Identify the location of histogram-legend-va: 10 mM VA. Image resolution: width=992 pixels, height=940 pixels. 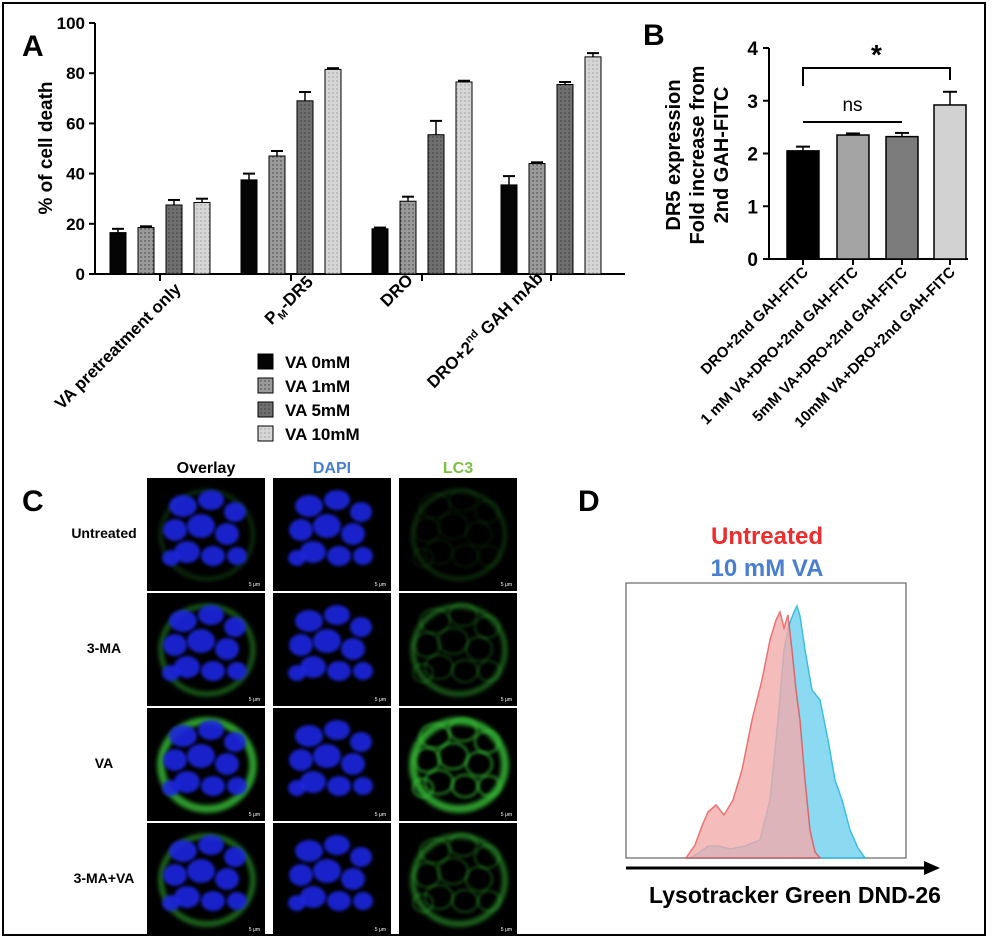
(767, 568).